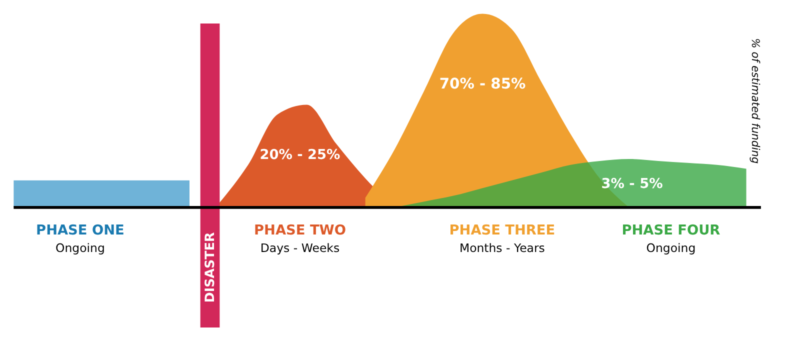 This screenshot has width=800, height=347. What do you see at coordinates (502, 230) in the screenshot?
I see `series-label: PHASE THREE` at bounding box center [502, 230].